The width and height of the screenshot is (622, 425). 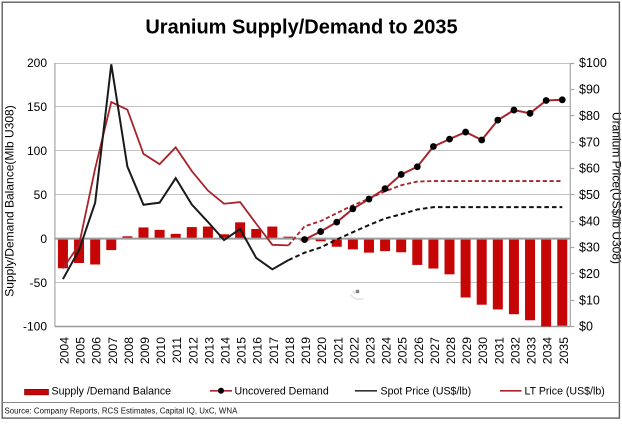 What do you see at coordinates (322, 350) in the screenshot?
I see `svg-text: 2020` at bounding box center [322, 350].